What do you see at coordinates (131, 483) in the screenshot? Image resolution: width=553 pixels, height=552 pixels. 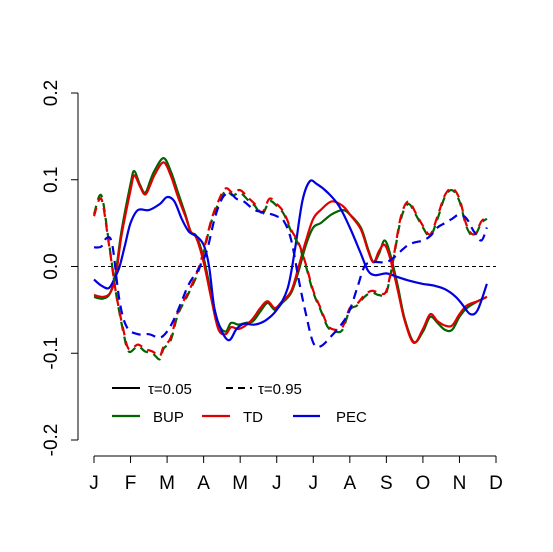 I see `x-tick-label: F` at bounding box center [131, 483].